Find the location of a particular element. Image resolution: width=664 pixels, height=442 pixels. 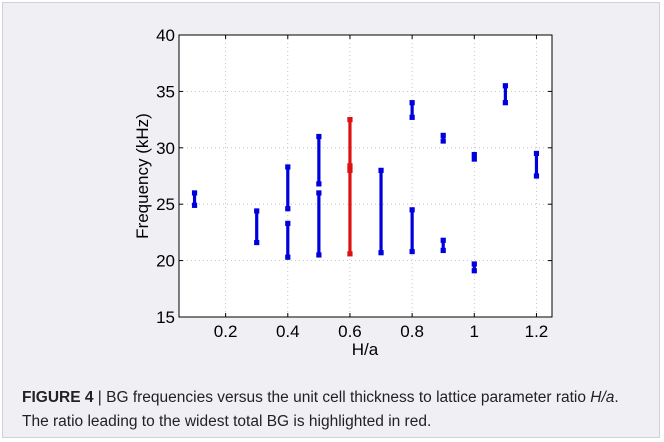

x-tick-label: 0.2 is located at coordinates (226, 331).